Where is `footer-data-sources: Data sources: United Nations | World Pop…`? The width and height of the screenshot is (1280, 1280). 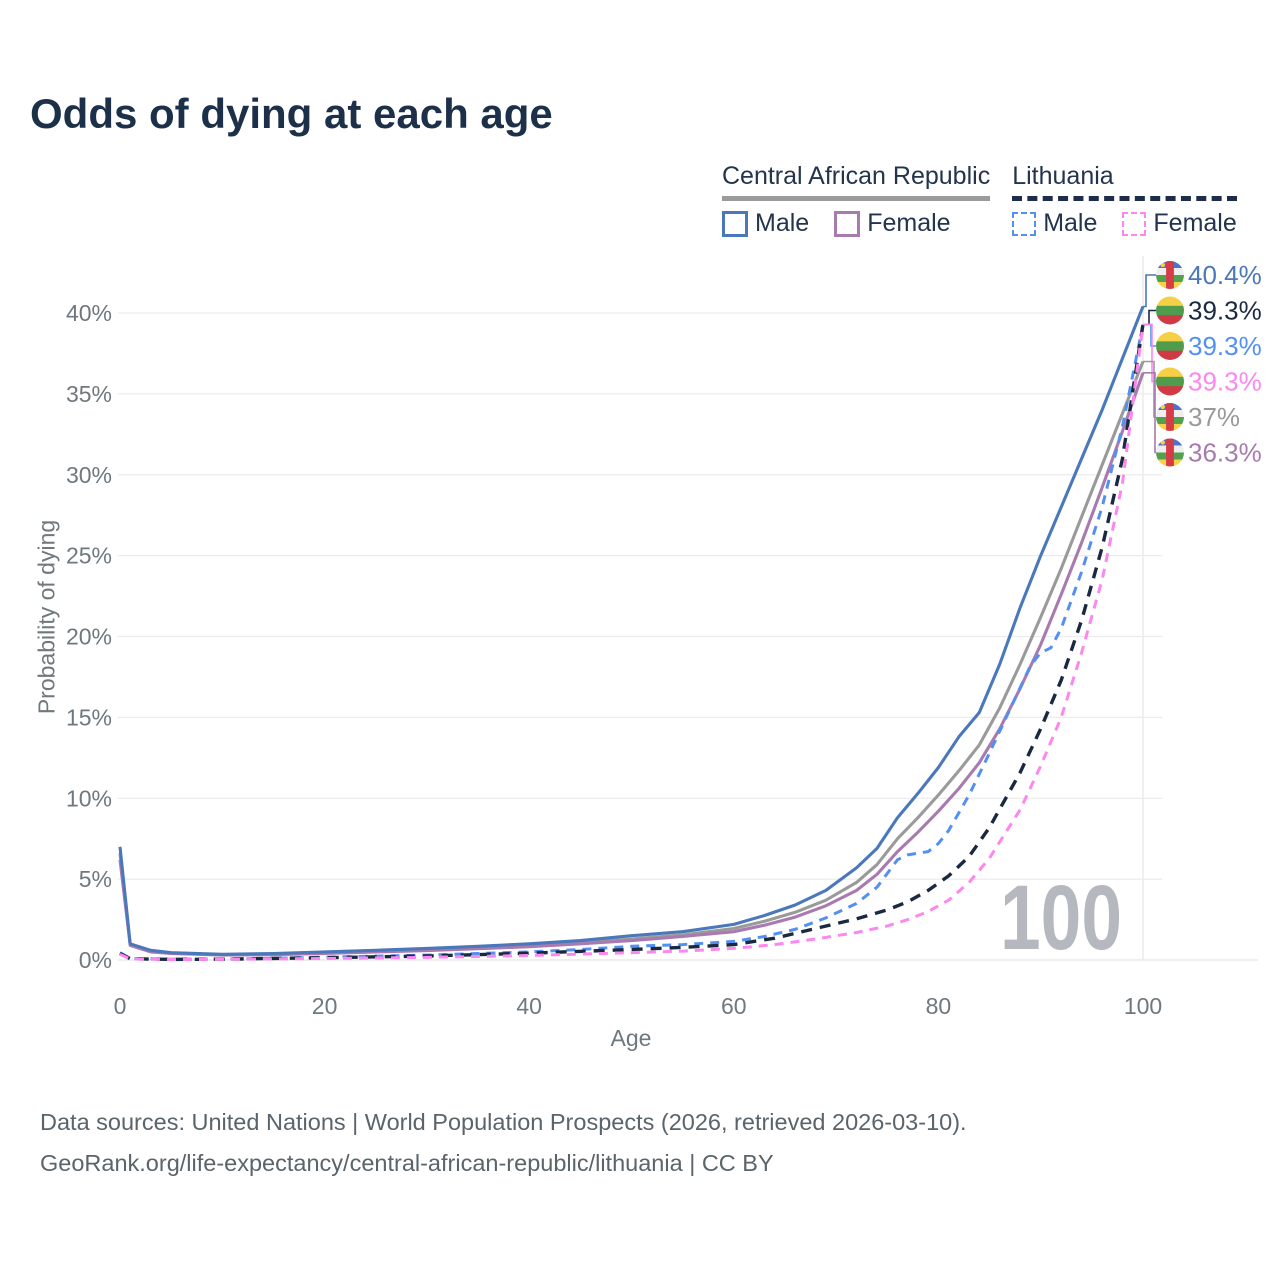 footer-data-sources: Data sources: United Nations | World Pop… is located at coordinates (503, 1122).